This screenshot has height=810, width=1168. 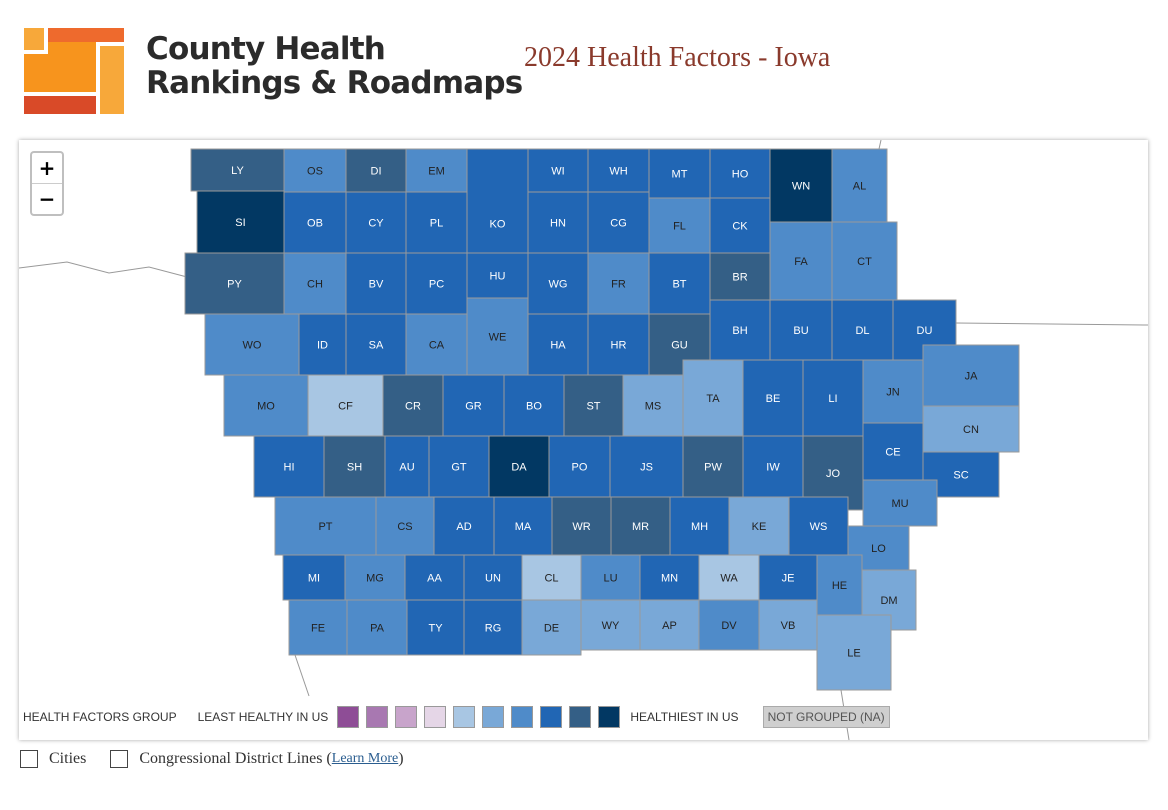 What do you see at coordinates (464, 526) in the screenshot?
I see `county-ad: AD` at bounding box center [464, 526].